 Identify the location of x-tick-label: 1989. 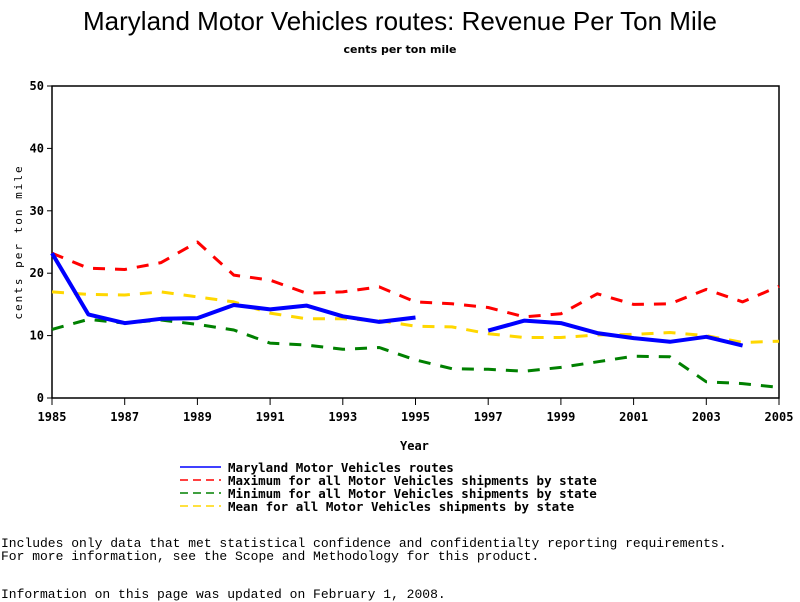
(197, 417).